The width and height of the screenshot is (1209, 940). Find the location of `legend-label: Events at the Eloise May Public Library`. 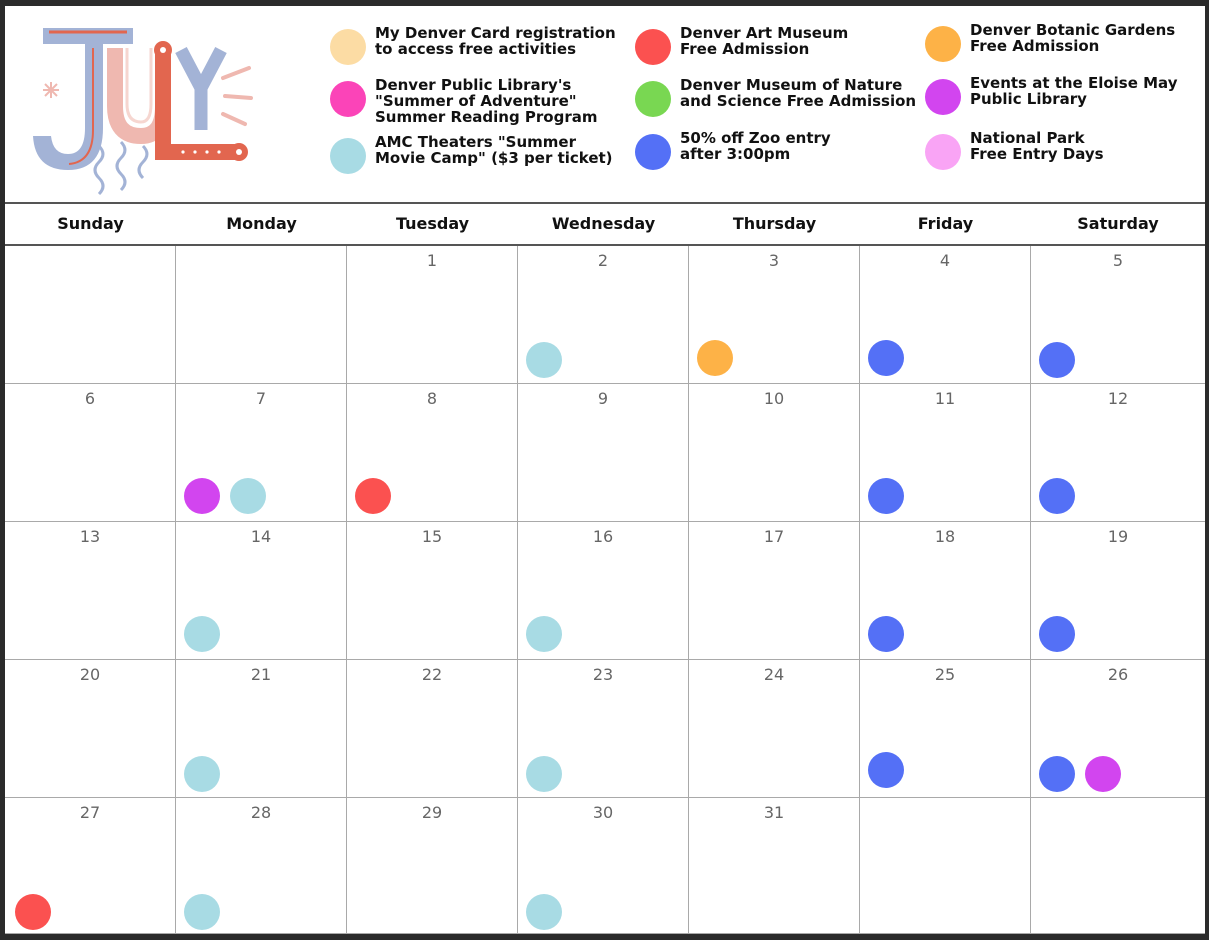

legend-label: Events at the Eloise May Public Library is located at coordinates (1074, 91).